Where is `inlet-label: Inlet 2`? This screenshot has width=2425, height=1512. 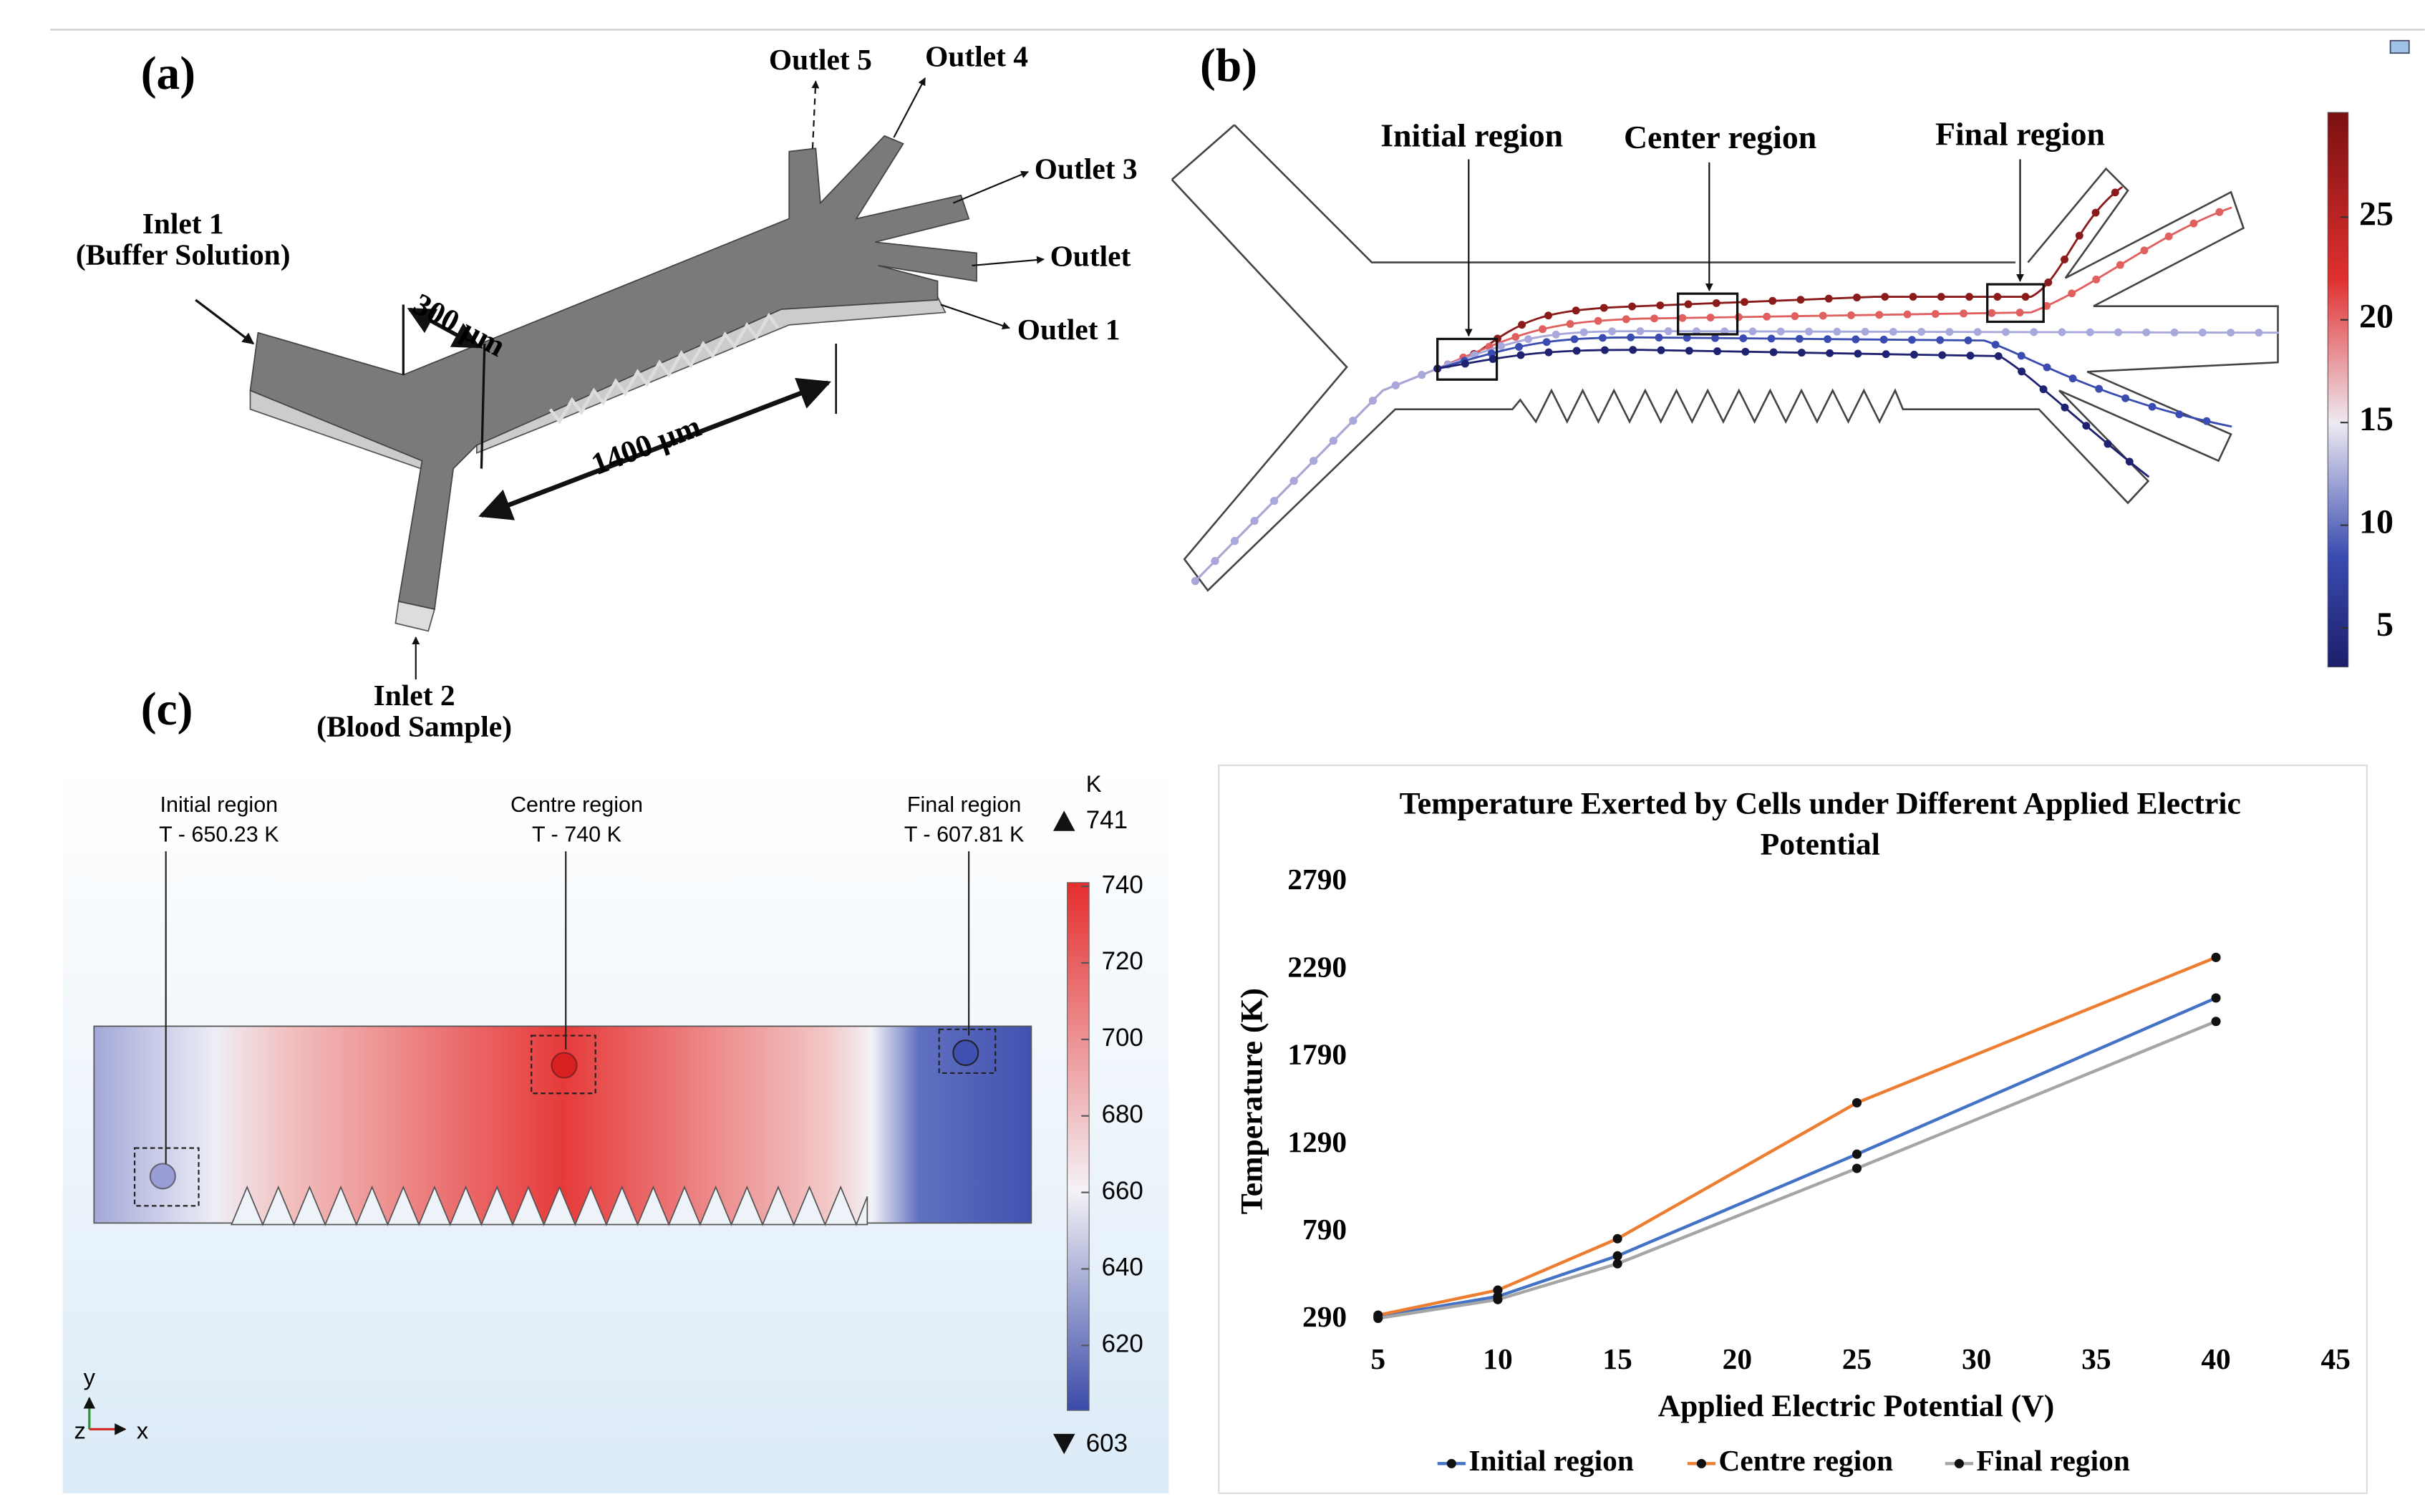
inlet-label: Inlet 2 is located at coordinates (415, 695).